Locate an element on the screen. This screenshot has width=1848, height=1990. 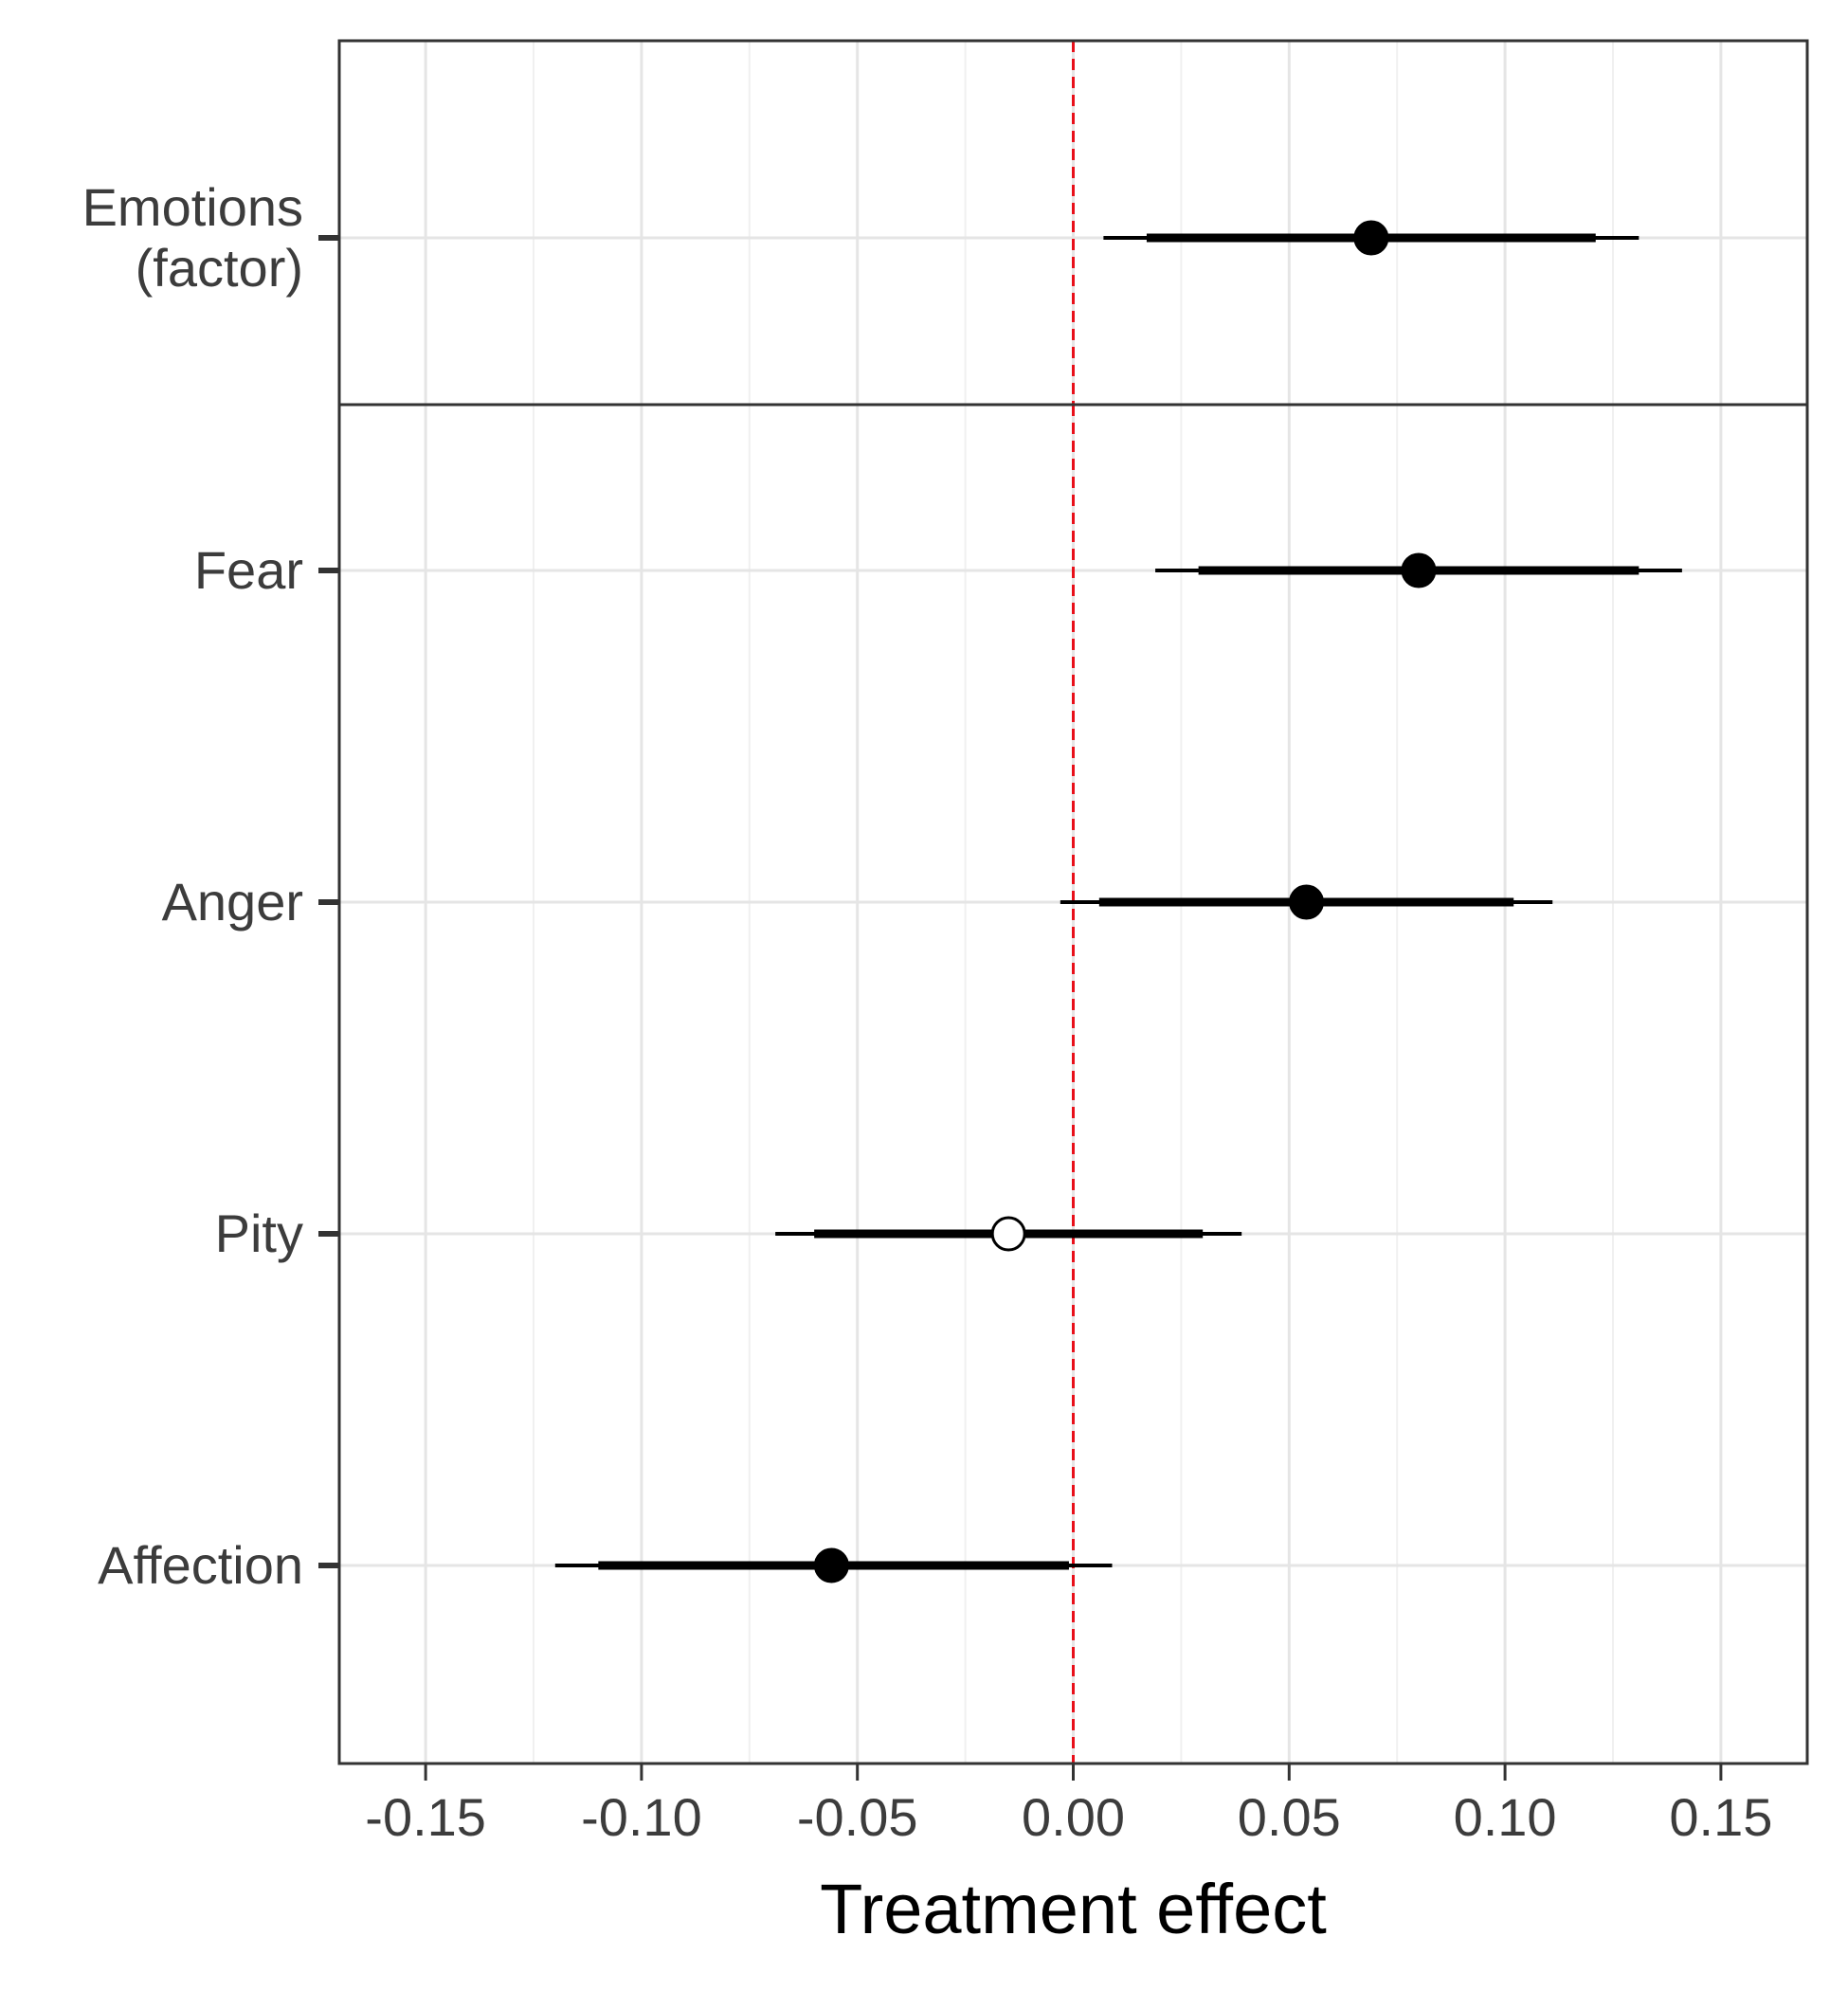
y-tick-label: (factor) is located at coordinates (219, 268).